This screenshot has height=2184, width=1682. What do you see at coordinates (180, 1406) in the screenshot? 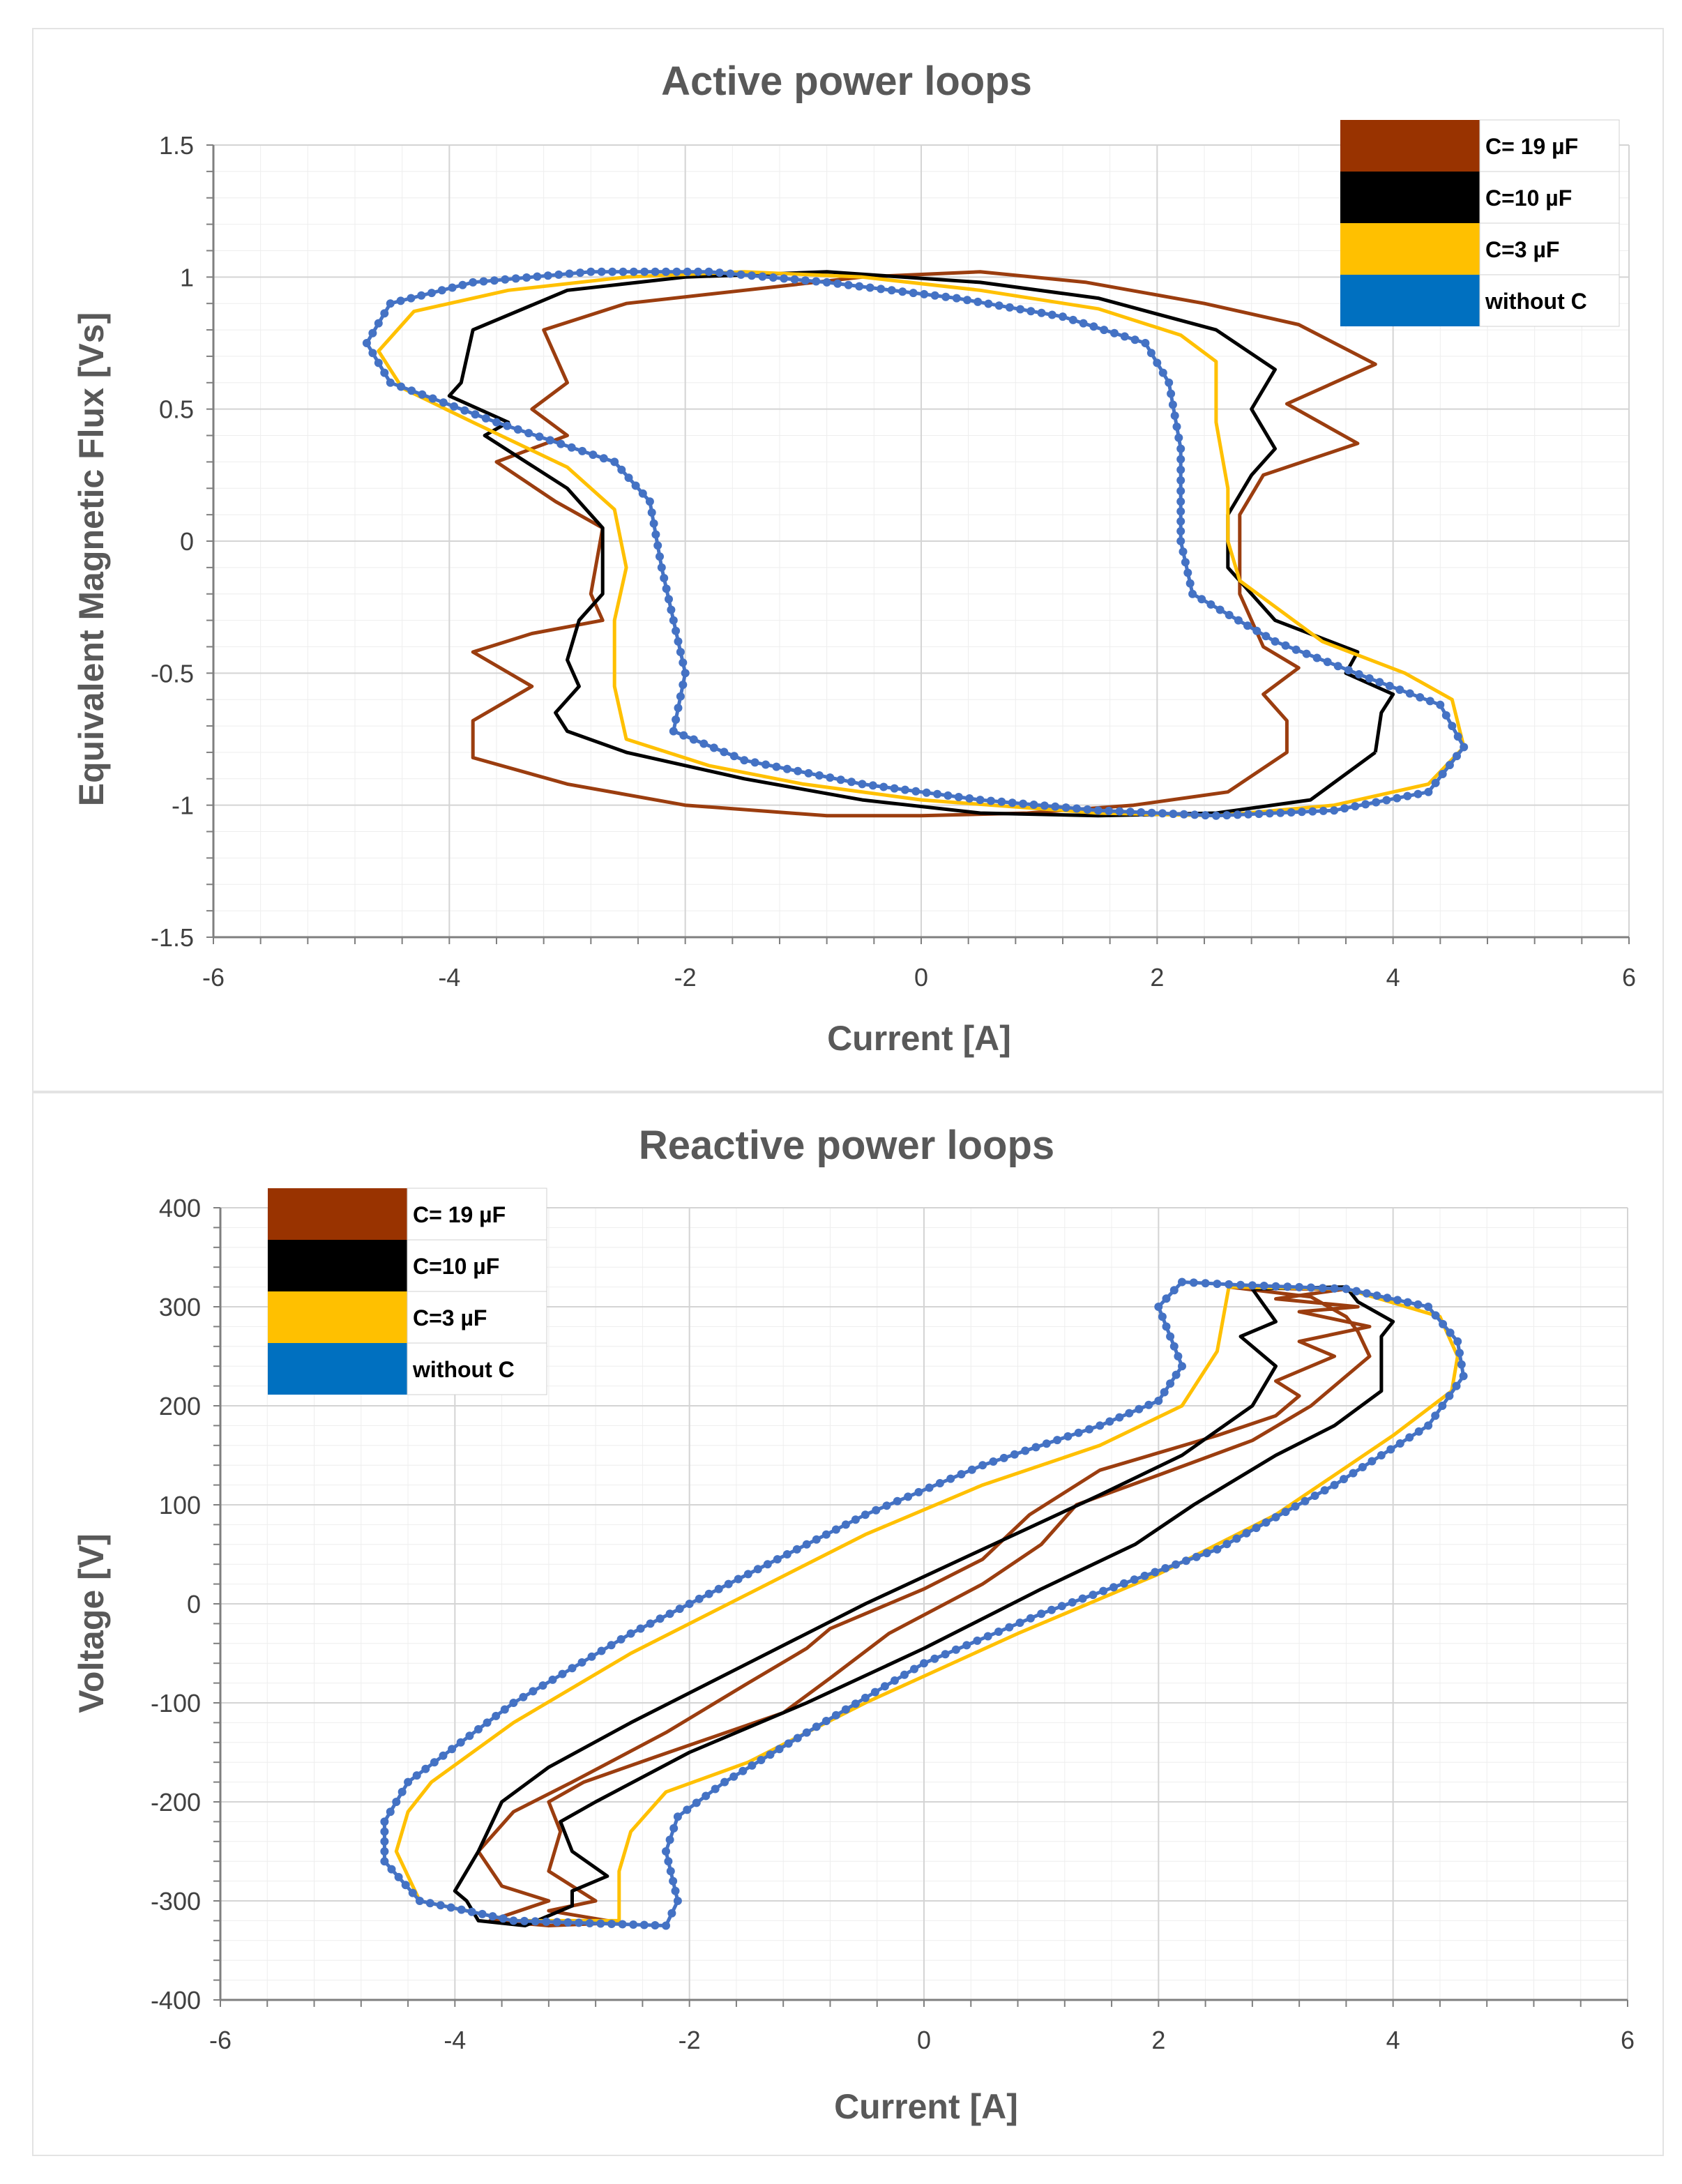
I see `y-tick-label: 200` at bounding box center [180, 1406].